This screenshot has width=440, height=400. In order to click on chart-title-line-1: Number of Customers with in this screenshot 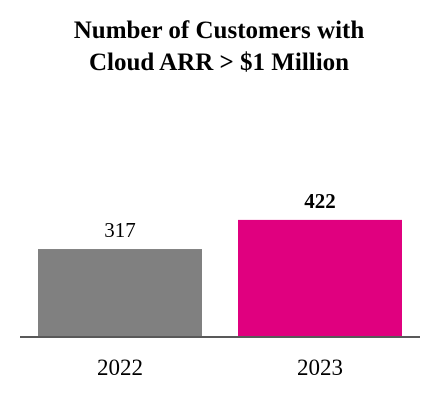, I will do `click(219, 30)`.